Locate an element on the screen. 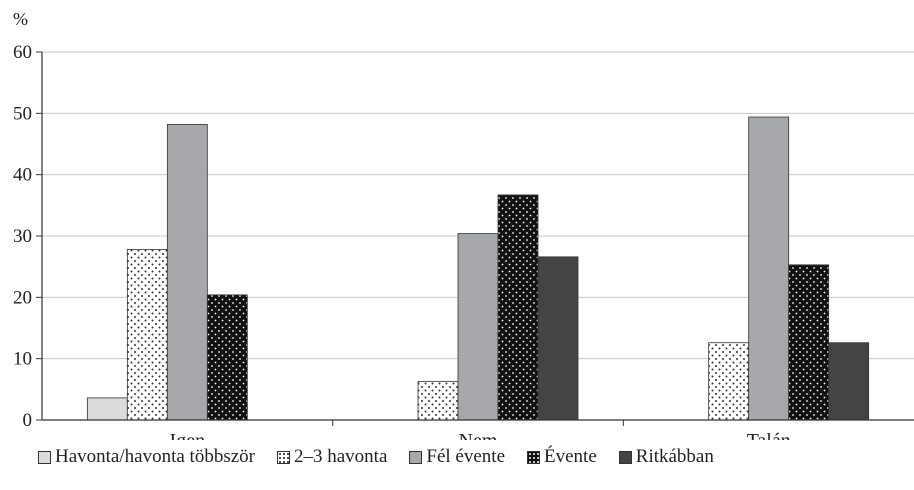  legend-item: Ritkábban is located at coordinates (666, 457).